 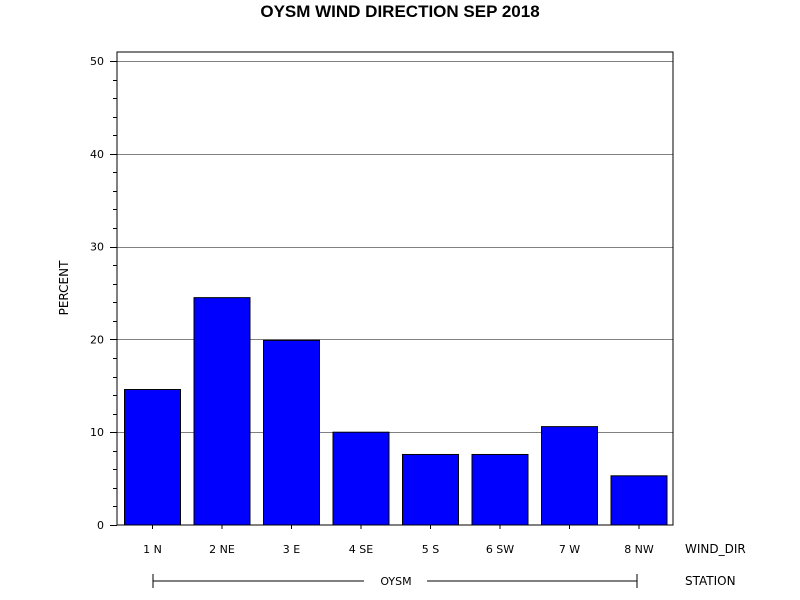 I want to click on y-tick-label: 0, so click(x=100, y=525).